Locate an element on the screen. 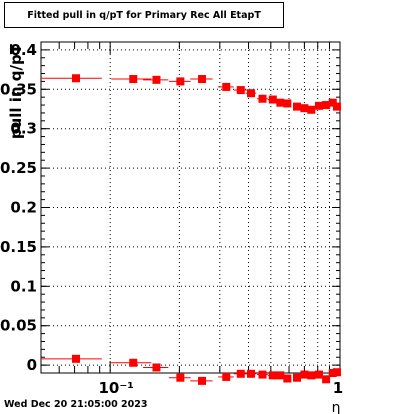 This screenshot has height=414, width=400. y-axis-label: pull in q/pT is located at coordinates (16, 91).